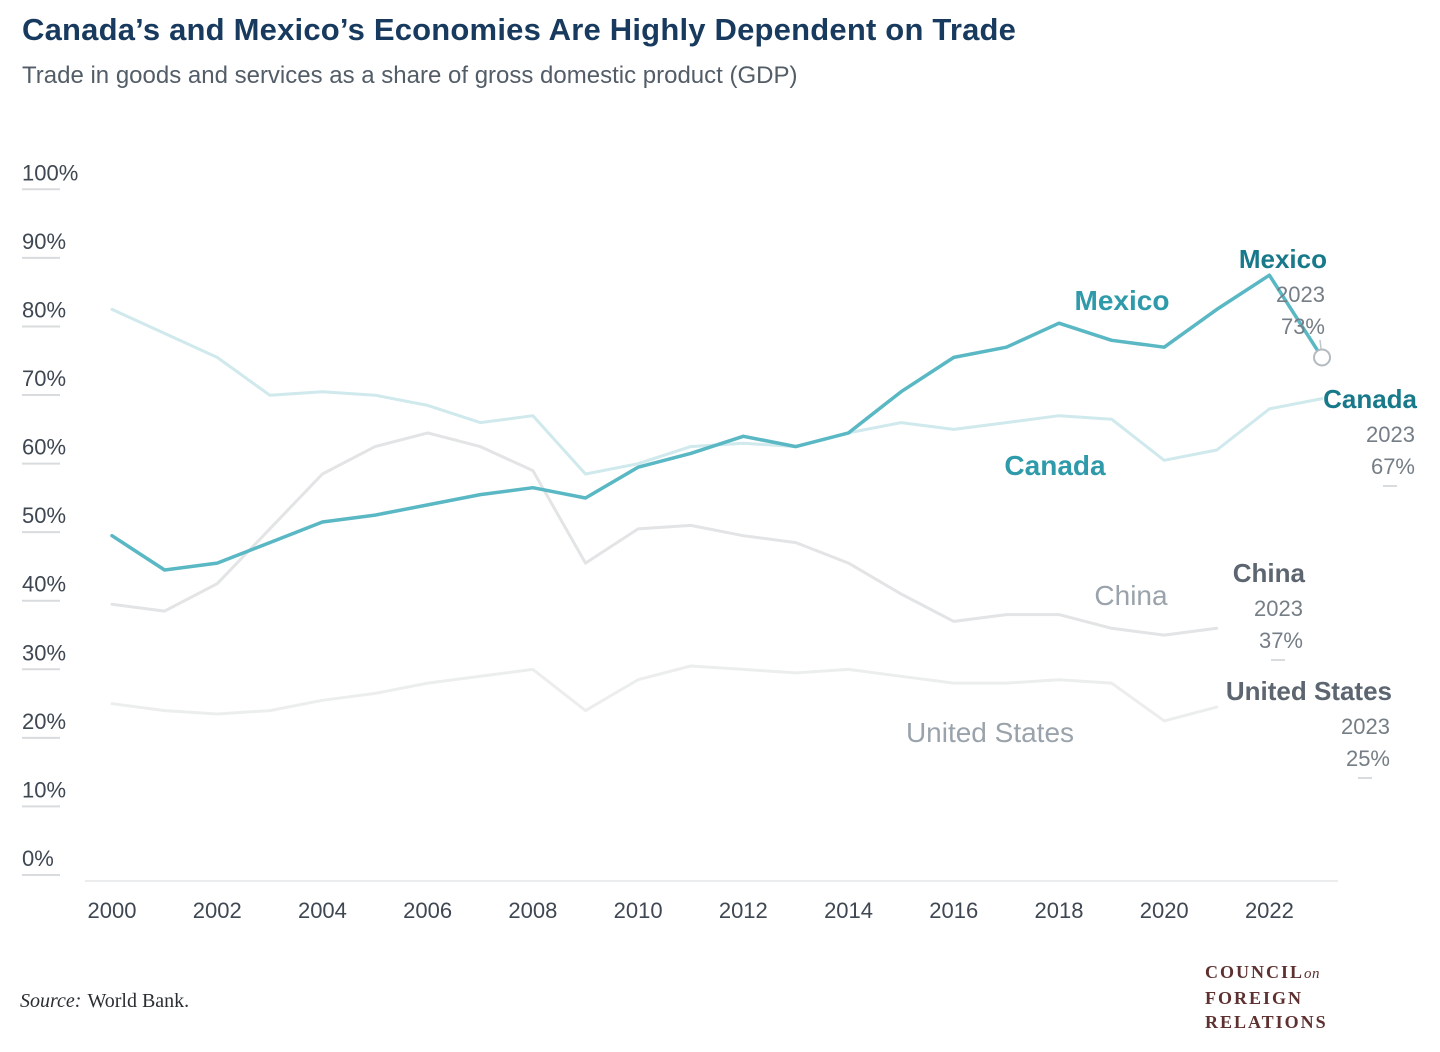 Image resolution: width=1440 pixels, height=1052 pixels. I want to click on x-axis-label-2016: 2016, so click(953, 910).